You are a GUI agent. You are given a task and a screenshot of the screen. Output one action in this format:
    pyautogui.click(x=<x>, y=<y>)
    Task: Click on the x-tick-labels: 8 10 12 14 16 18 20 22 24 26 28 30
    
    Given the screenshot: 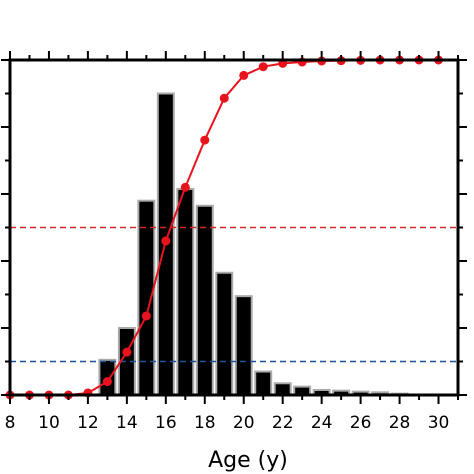 What is the action you would take?
    pyautogui.click(x=227, y=423)
    